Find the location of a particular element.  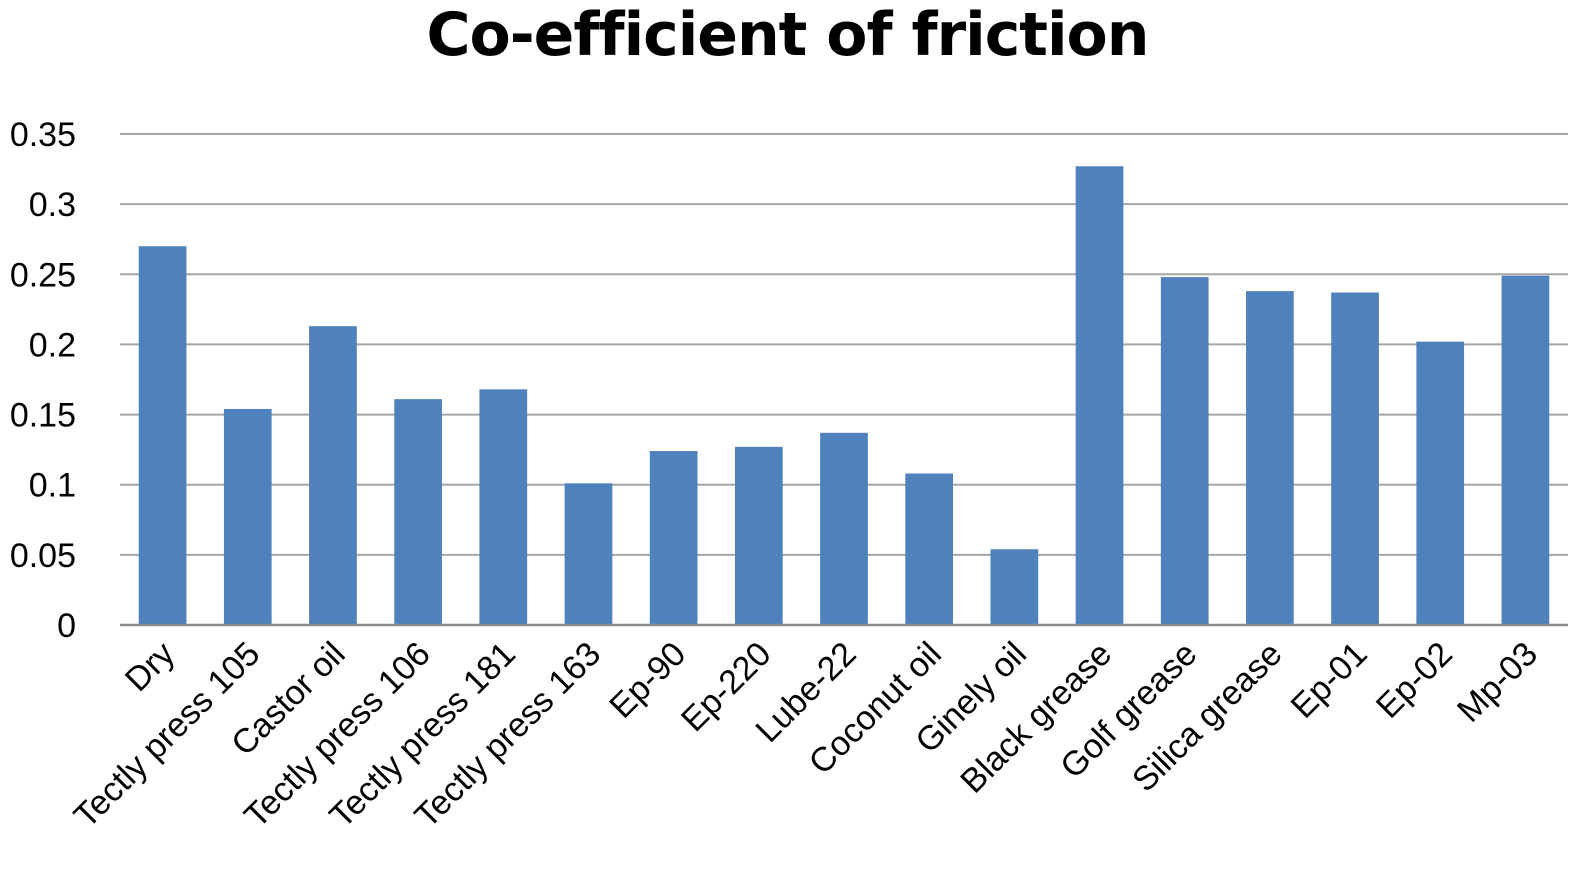

x-category-label: Ep-01 is located at coordinates (1329, 680).